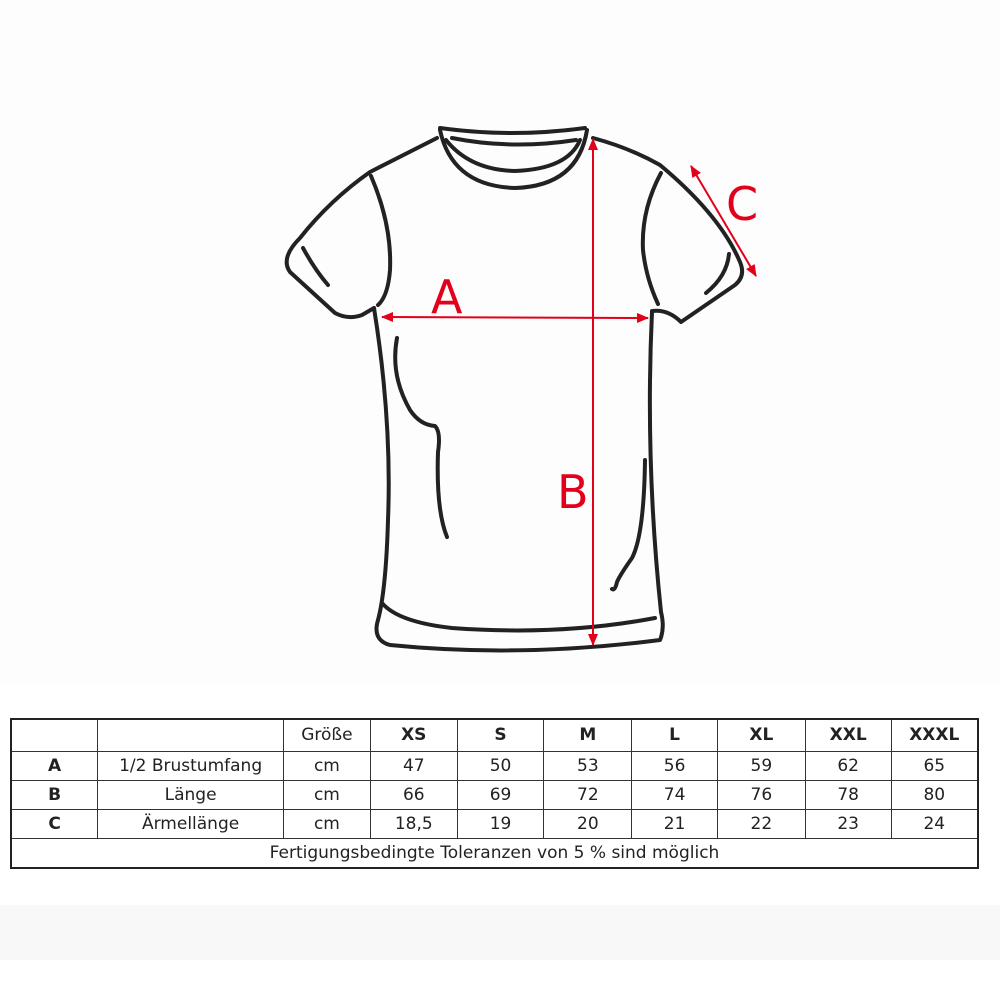 Image resolution: width=1000 pixels, height=1000 pixels. I want to click on size-xs: XS, so click(413, 735).